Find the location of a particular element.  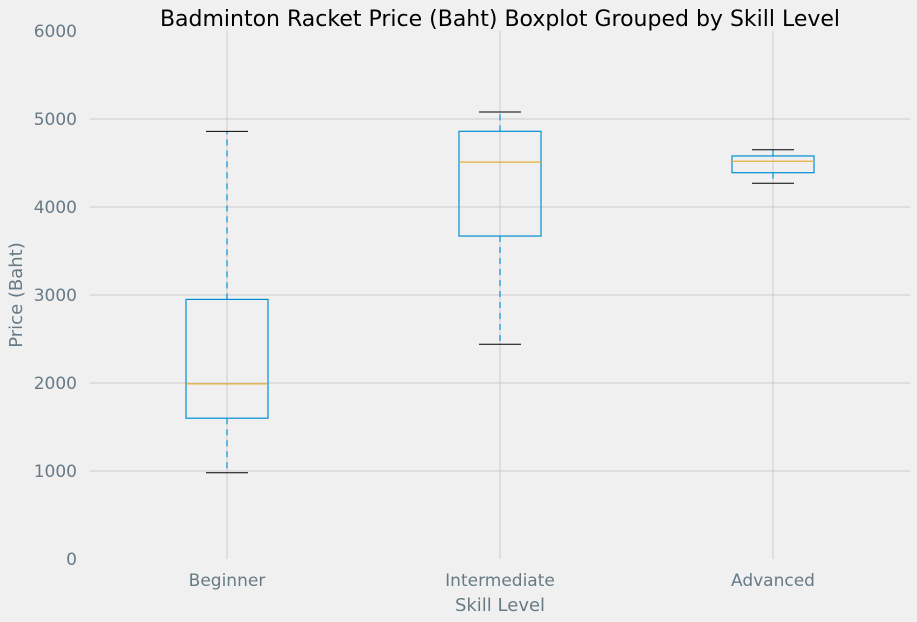

y-tick-label: 3000 is located at coordinates (55, 296).